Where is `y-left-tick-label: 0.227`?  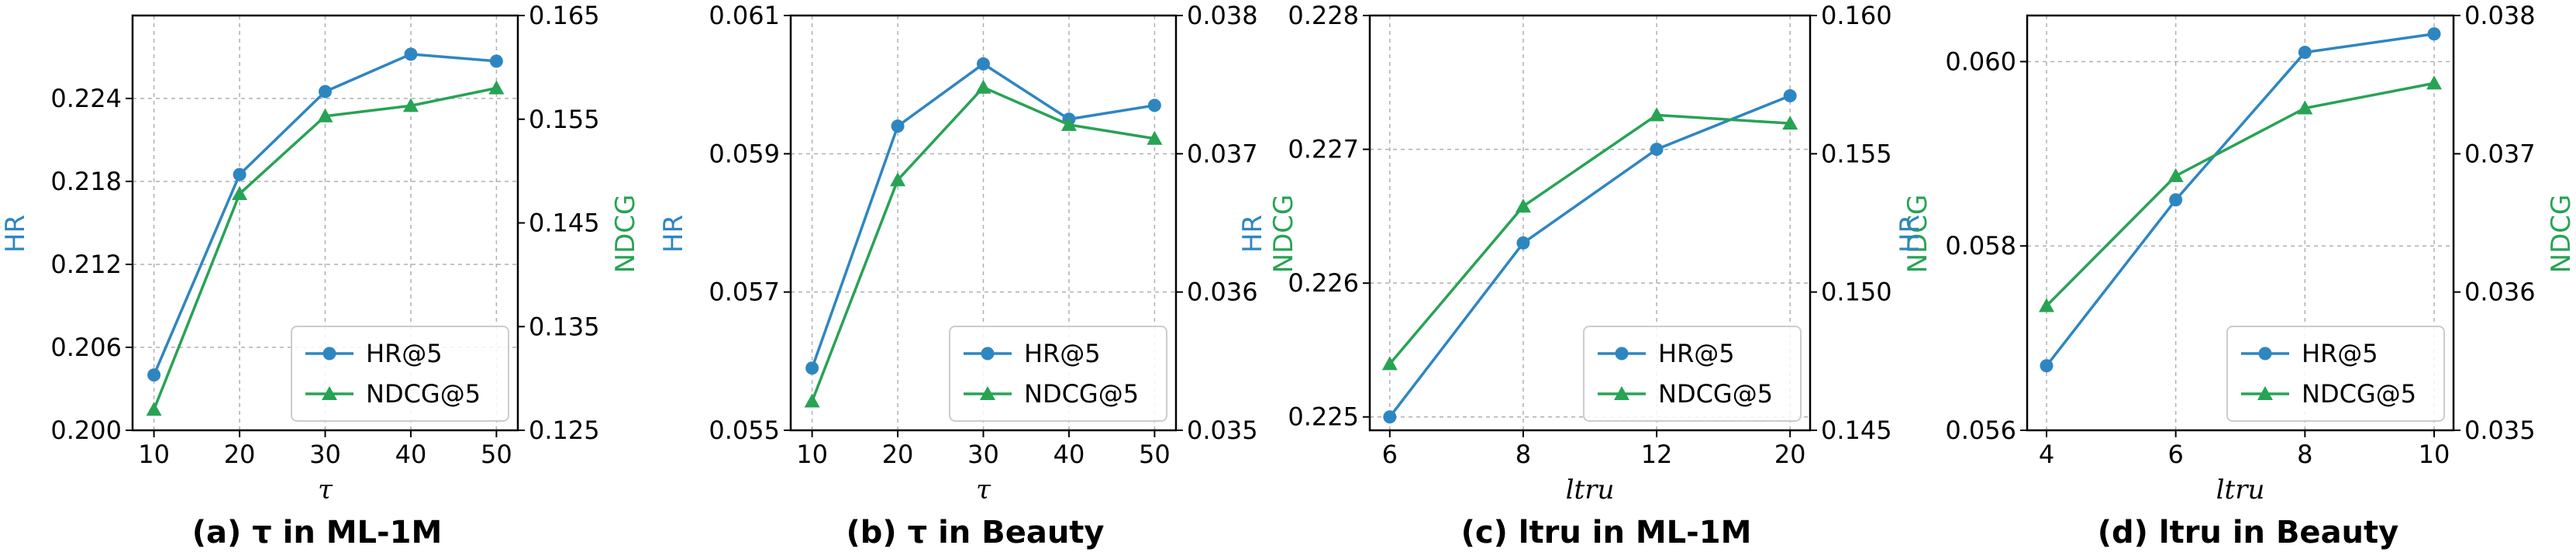
y-left-tick-label: 0.227 is located at coordinates (1323, 149).